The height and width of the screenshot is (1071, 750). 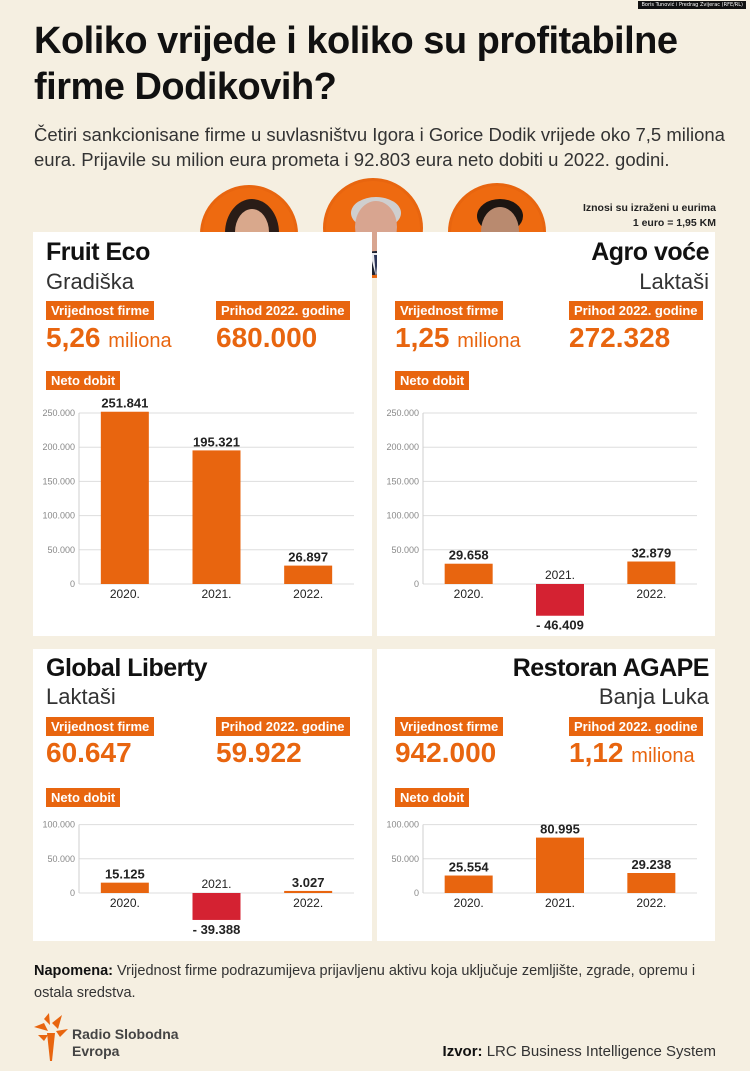 I want to click on firm-revenue-number: 1,12, so click(x=596, y=752).